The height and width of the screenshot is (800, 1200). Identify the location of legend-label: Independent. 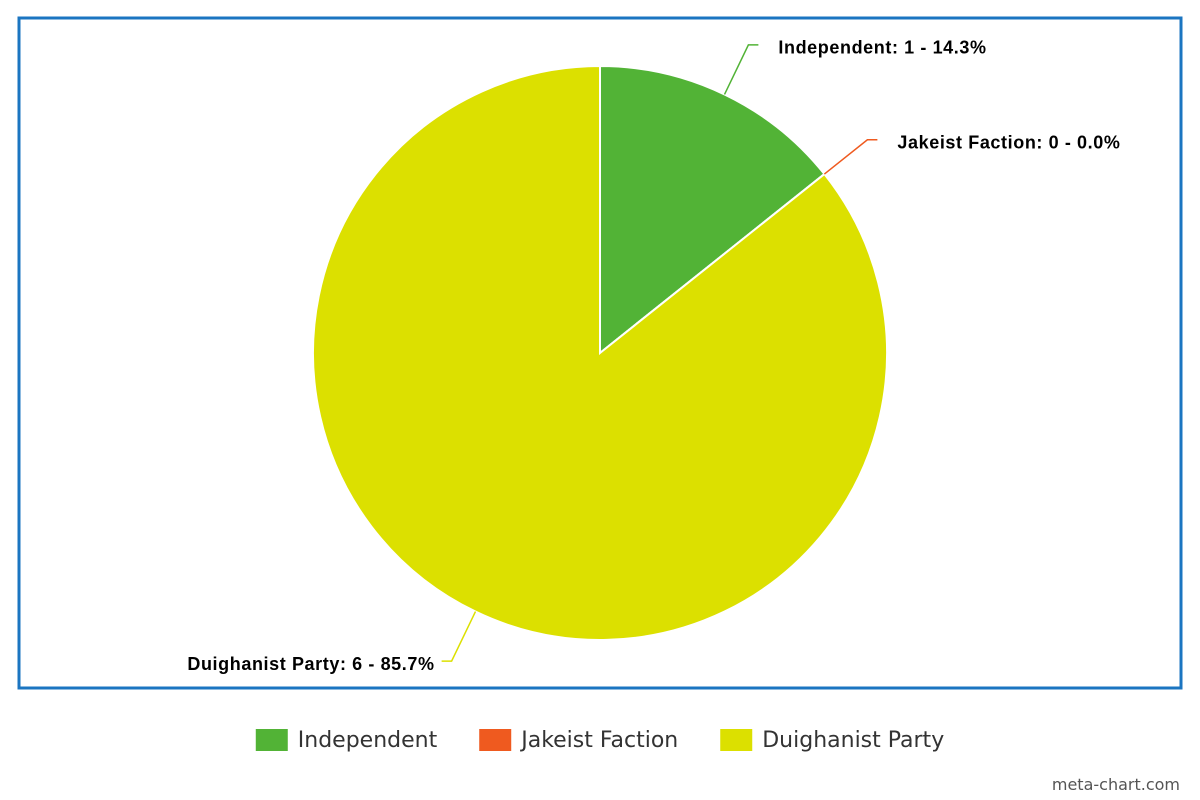
(368, 740).